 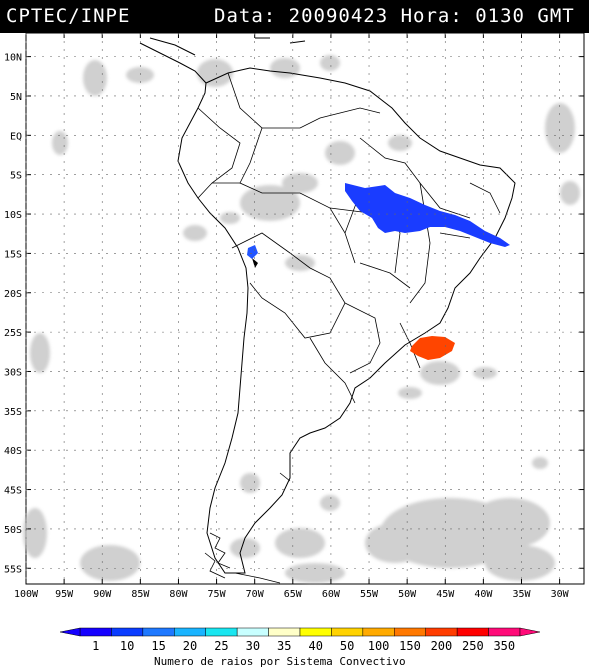 What do you see at coordinates (13, 530) in the screenshot?
I see `lat-tick-label: 50S` at bounding box center [13, 530].